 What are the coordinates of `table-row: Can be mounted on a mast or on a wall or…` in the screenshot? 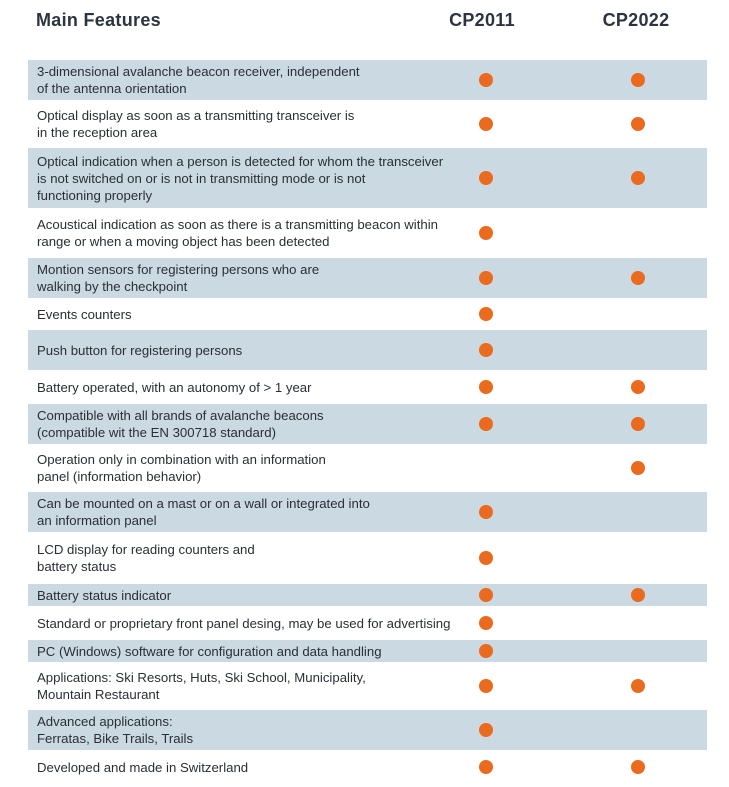 It's located at (367, 512).